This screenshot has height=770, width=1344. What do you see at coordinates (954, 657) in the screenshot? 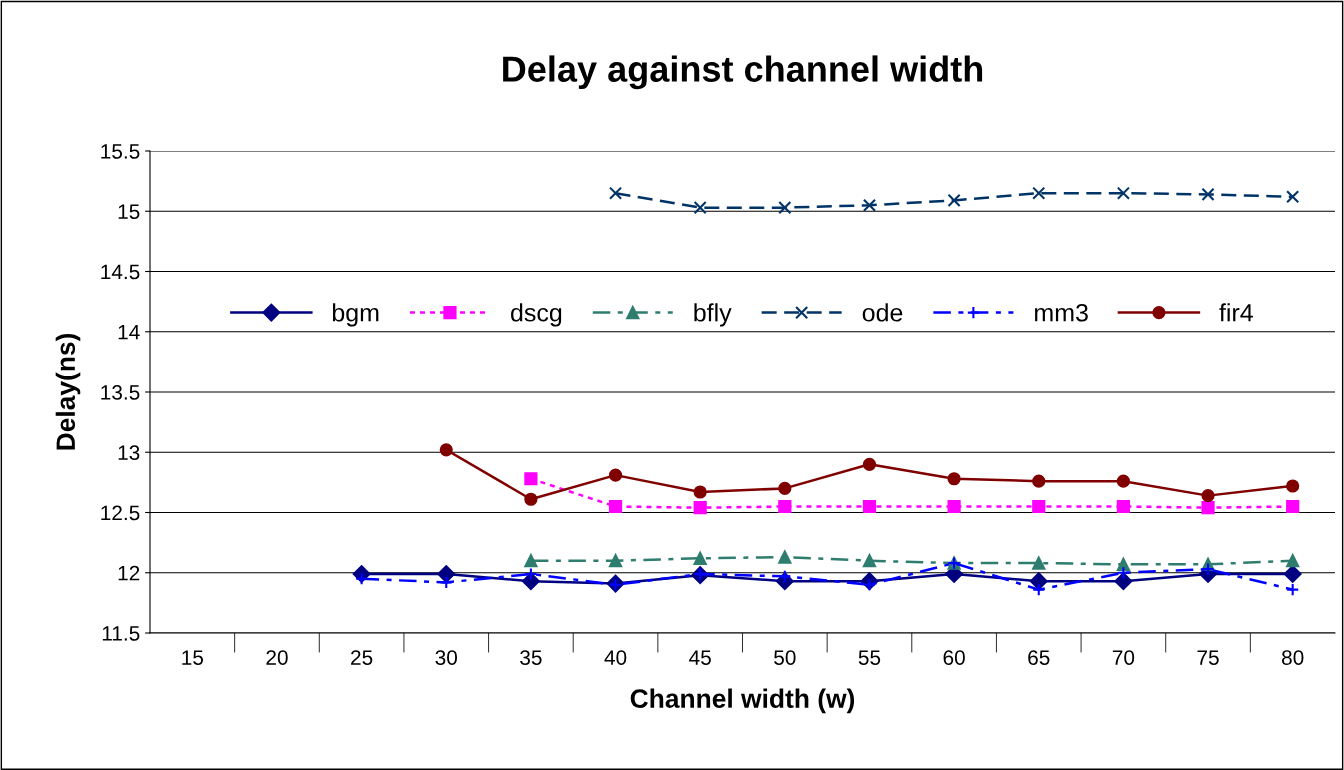
I see `x-tick-label: 60` at bounding box center [954, 657].